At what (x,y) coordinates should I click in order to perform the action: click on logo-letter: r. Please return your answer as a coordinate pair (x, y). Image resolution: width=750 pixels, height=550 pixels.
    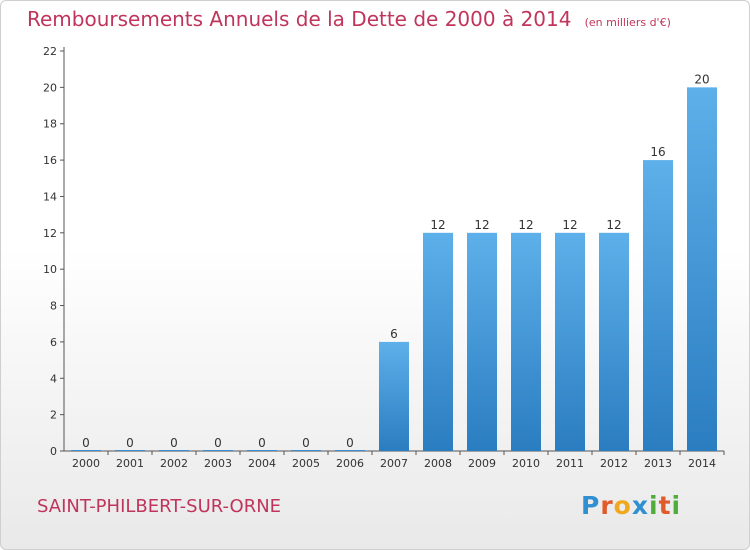
    Looking at the image, I should click on (607, 505).